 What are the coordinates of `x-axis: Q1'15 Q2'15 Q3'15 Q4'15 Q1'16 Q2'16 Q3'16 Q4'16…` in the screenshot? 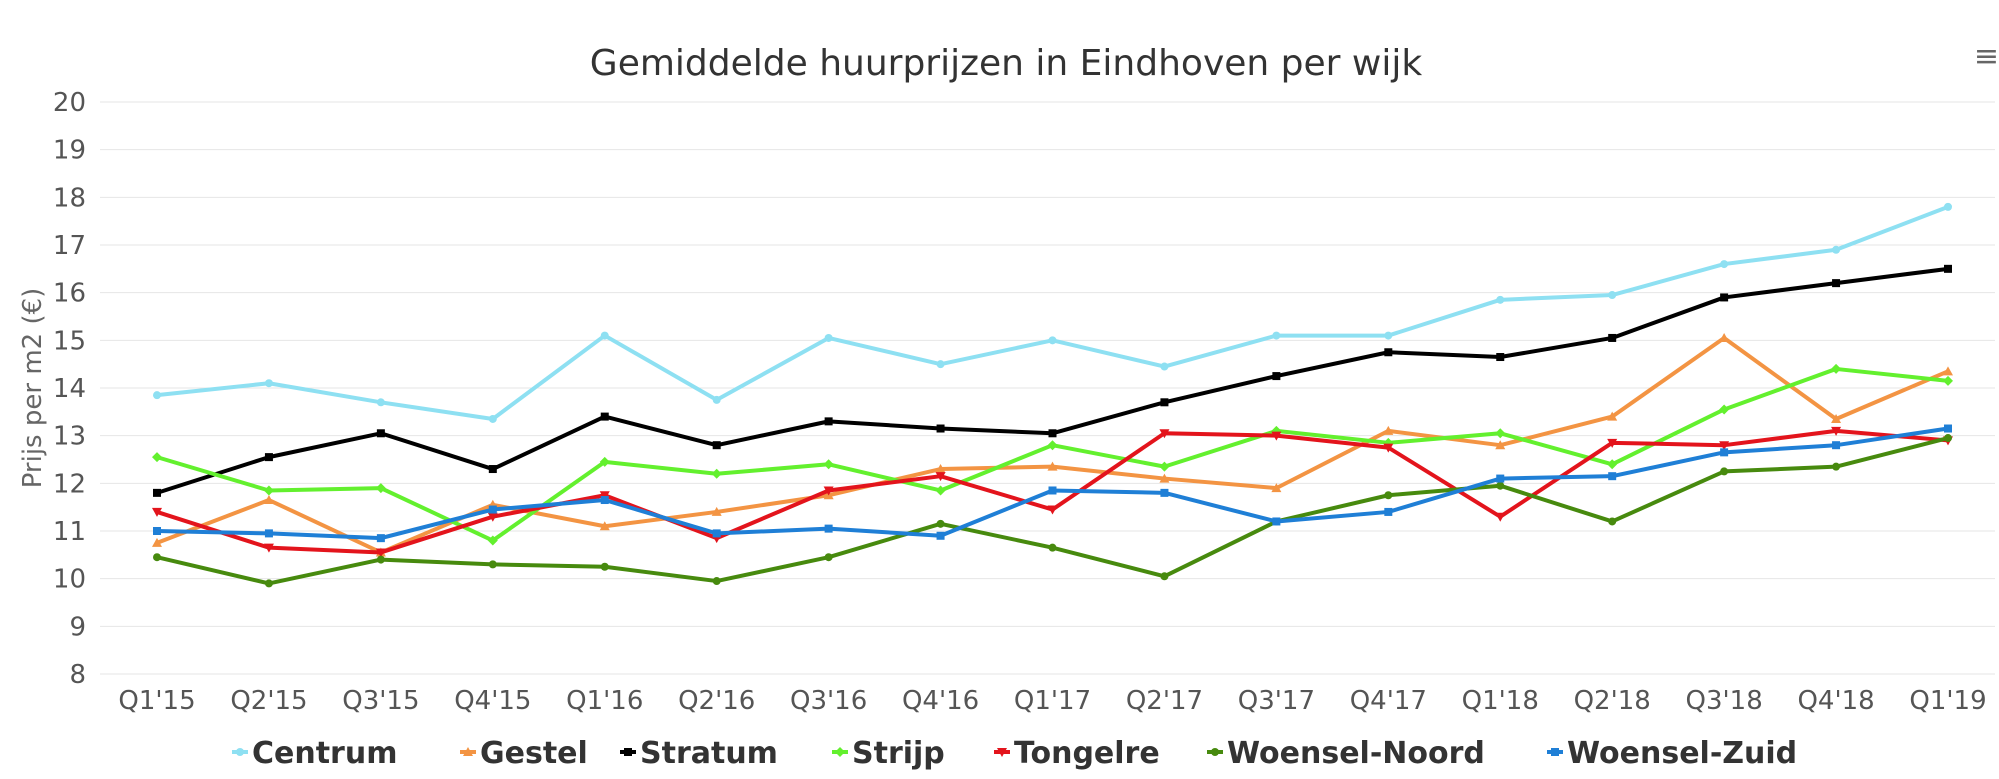 It's located at (1052, 701).